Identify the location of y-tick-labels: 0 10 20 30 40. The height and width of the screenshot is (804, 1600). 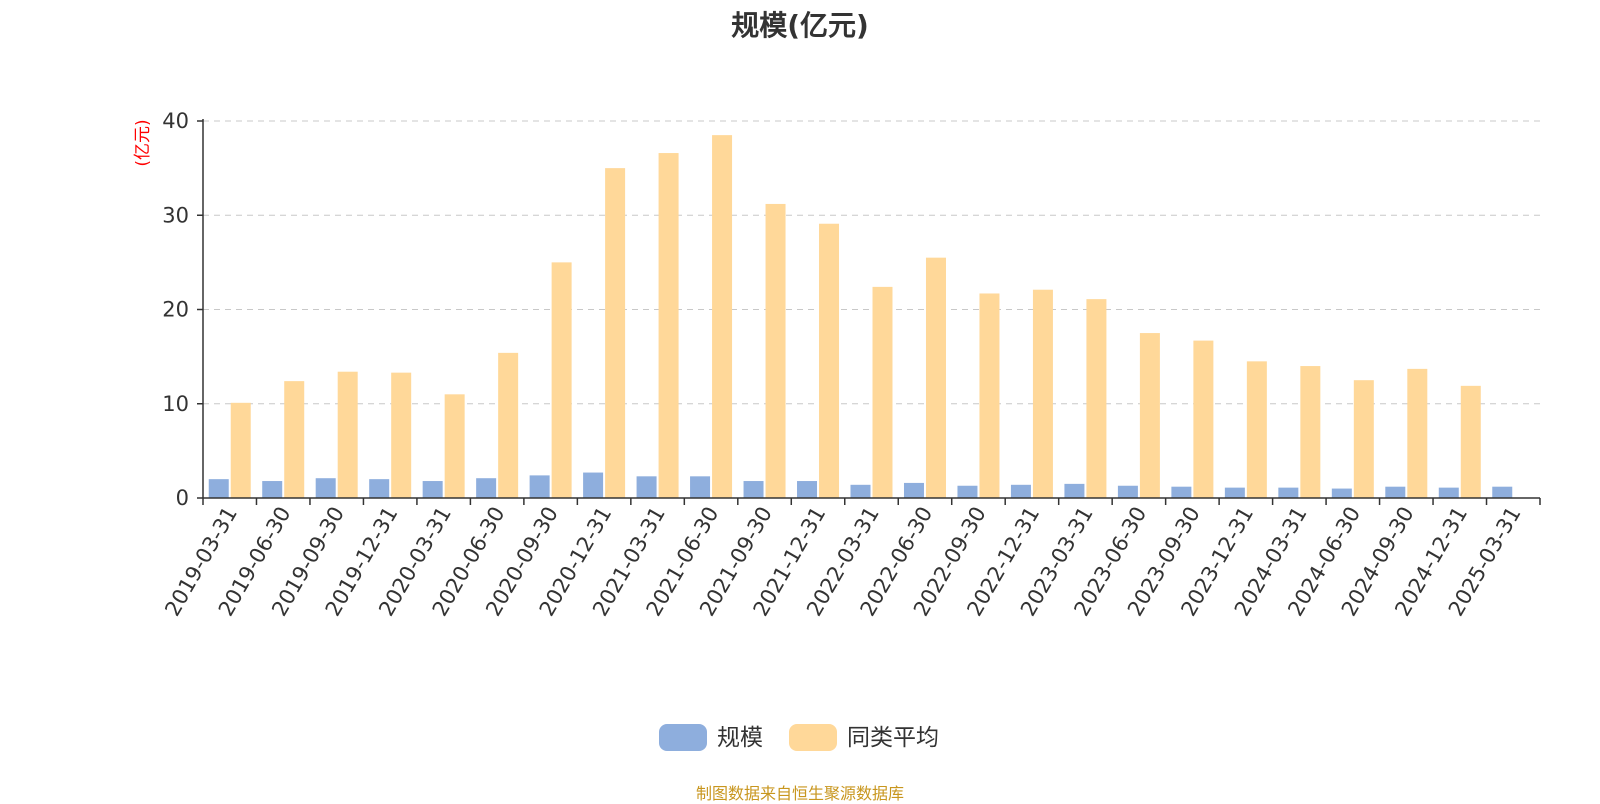
(175, 309).